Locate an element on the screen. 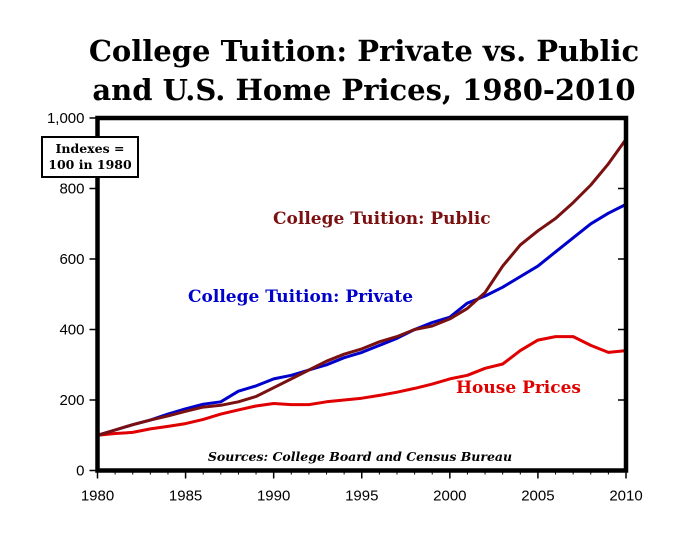 This screenshot has width=687, height=537. label-college-tuition-private: College Tuition: Private is located at coordinates (300, 297).